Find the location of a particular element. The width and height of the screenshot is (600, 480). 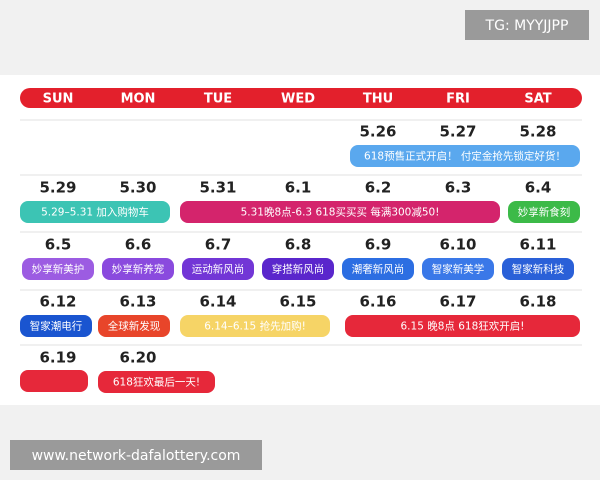

event-label: 智家新科技 is located at coordinates (538, 269).